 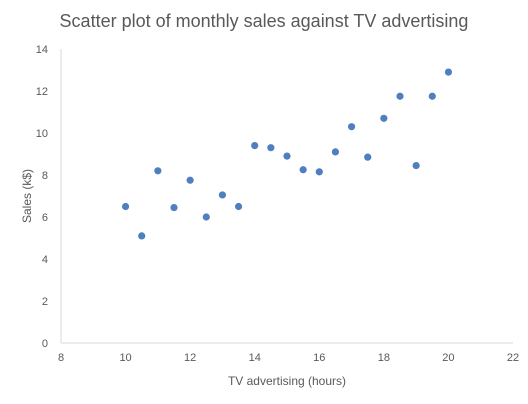 I want to click on y-tick-label: 8, so click(x=45, y=176).